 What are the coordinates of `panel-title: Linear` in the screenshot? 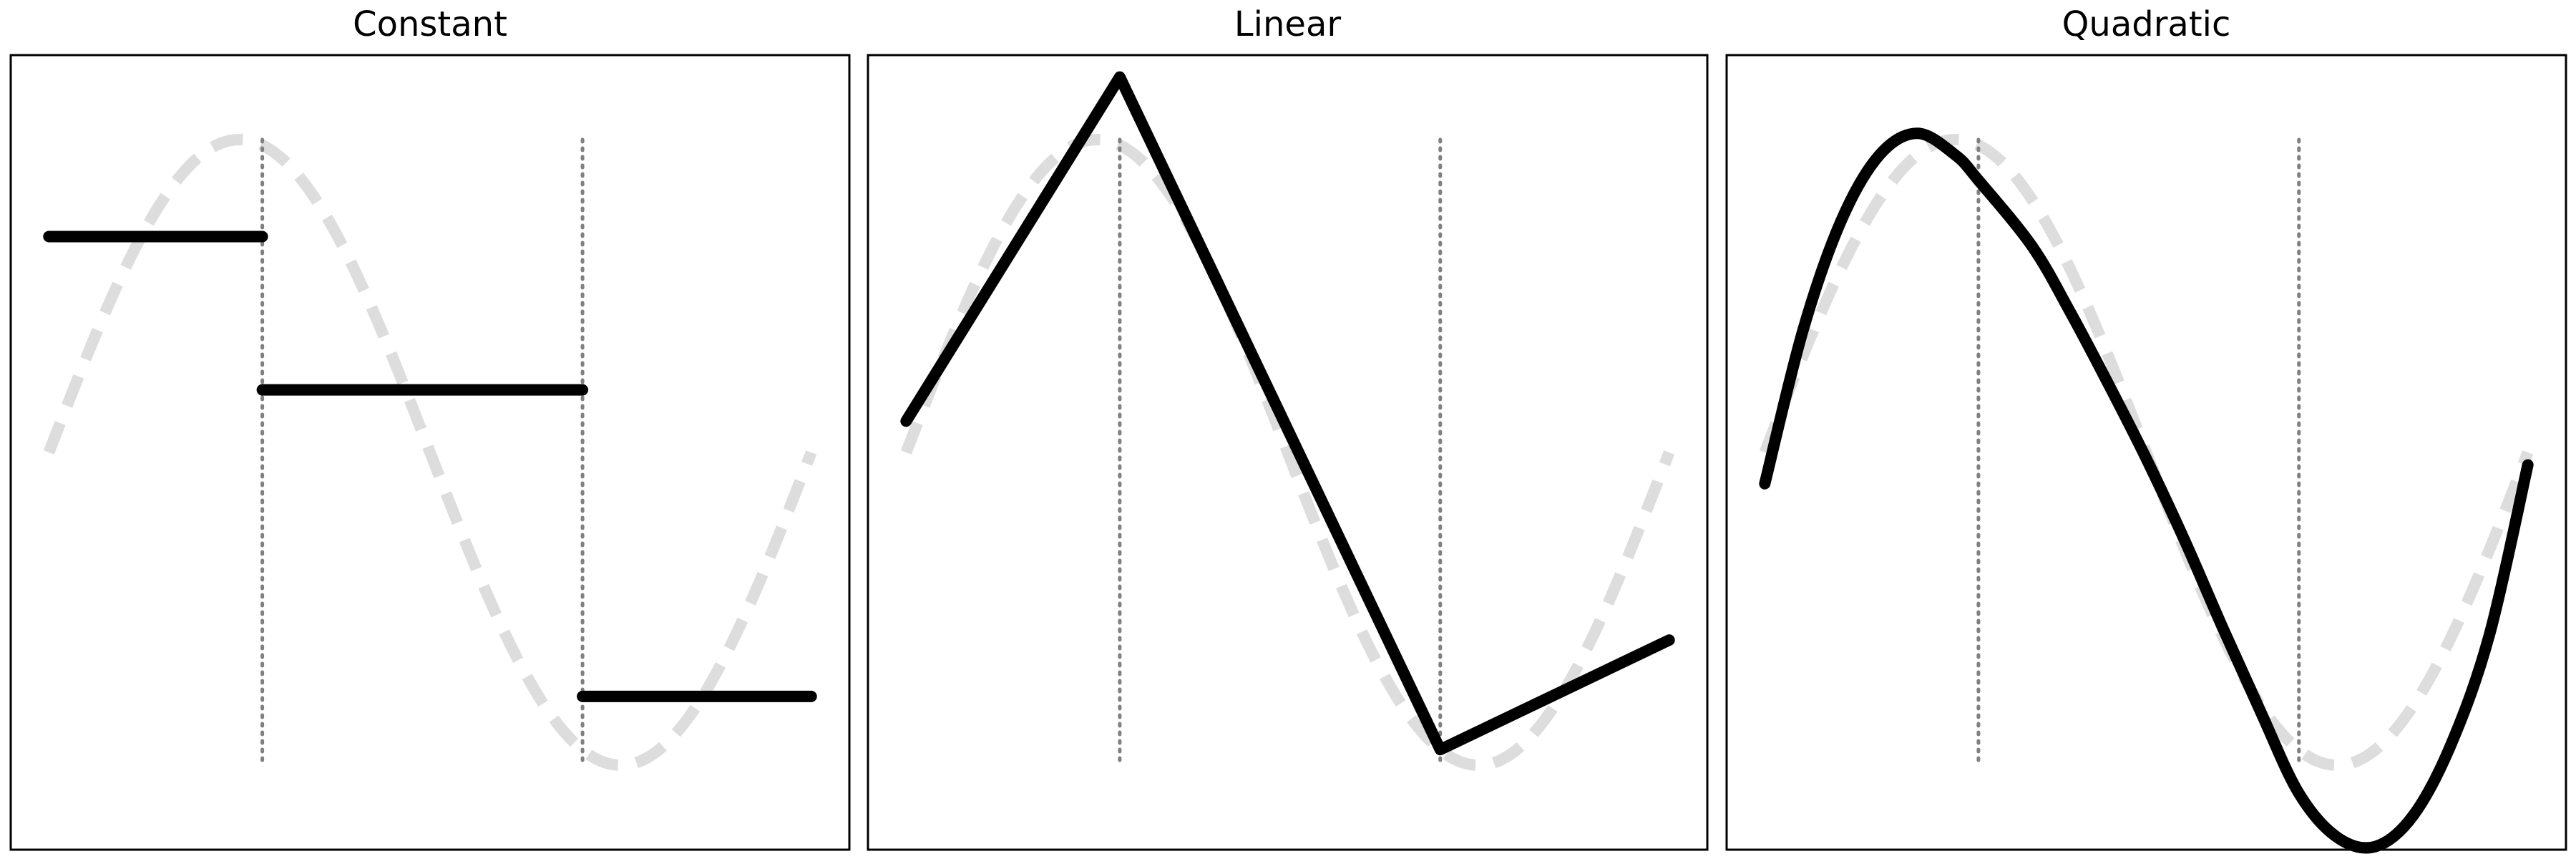 It's located at (1287, 24).